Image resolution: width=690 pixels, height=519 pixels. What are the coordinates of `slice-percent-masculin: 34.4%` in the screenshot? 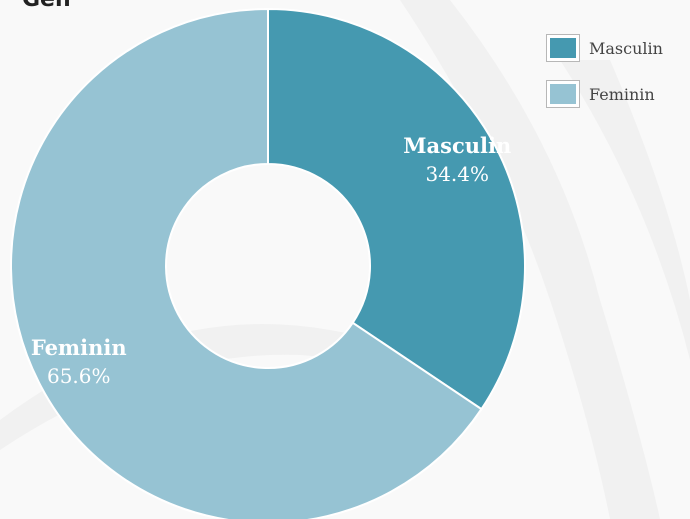 It's located at (457, 174).